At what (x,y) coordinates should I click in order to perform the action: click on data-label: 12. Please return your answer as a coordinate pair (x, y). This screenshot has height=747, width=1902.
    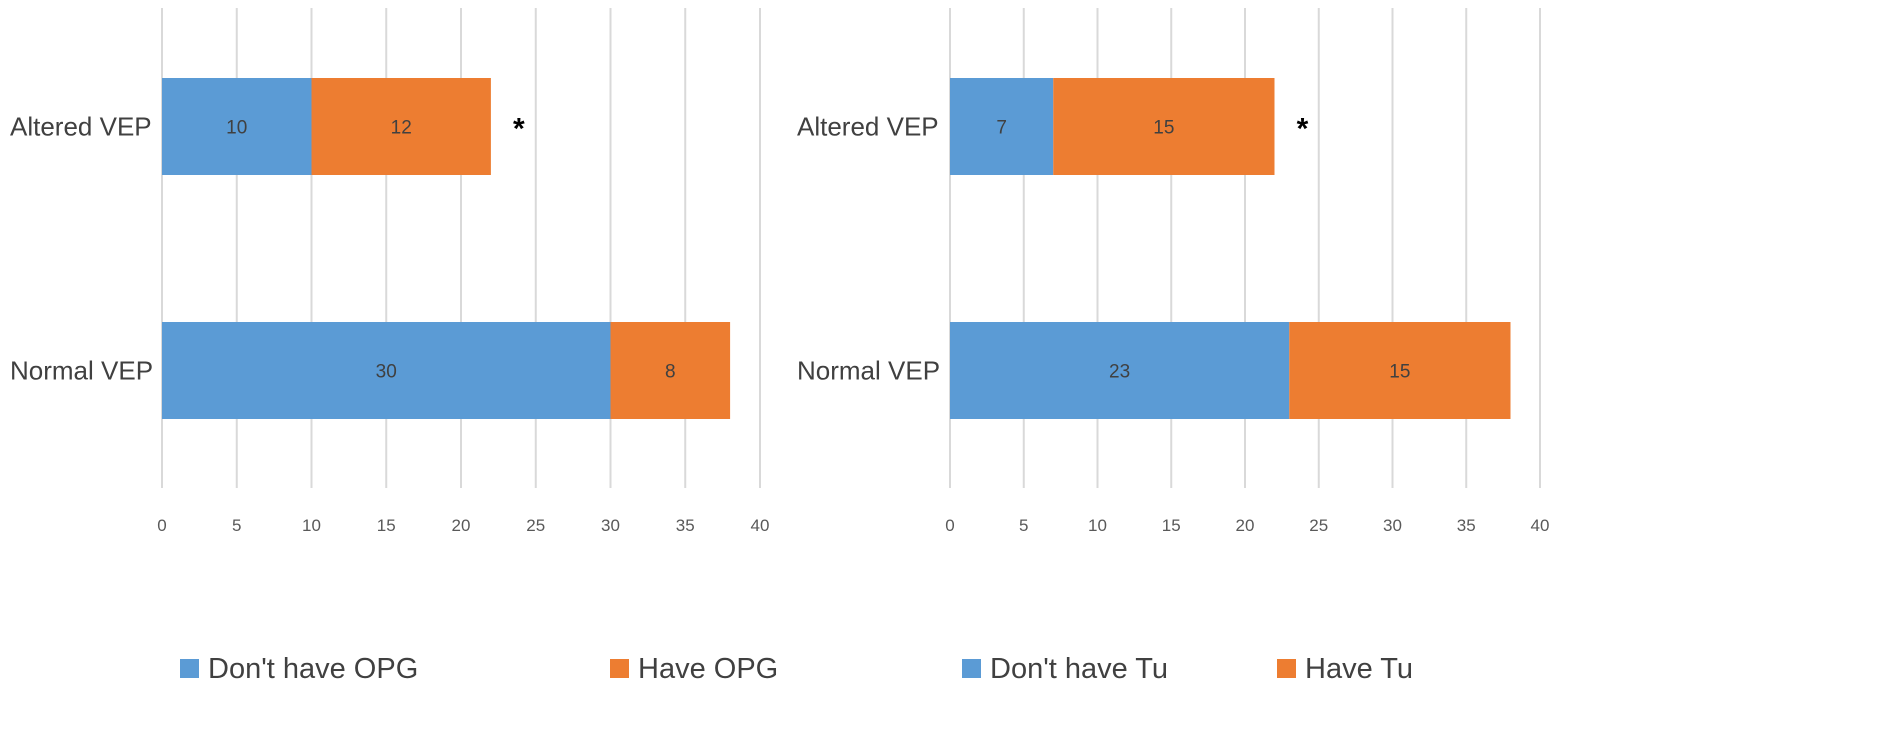
    Looking at the image, I should click on (401, 128).